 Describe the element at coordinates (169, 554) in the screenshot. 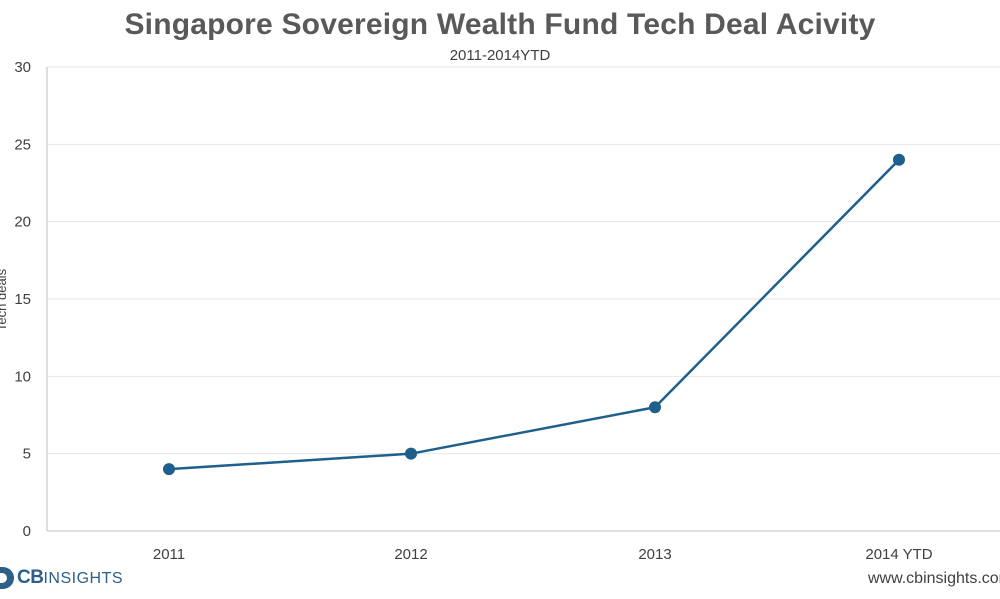

I see `x-tick-label: 2011` at that location.